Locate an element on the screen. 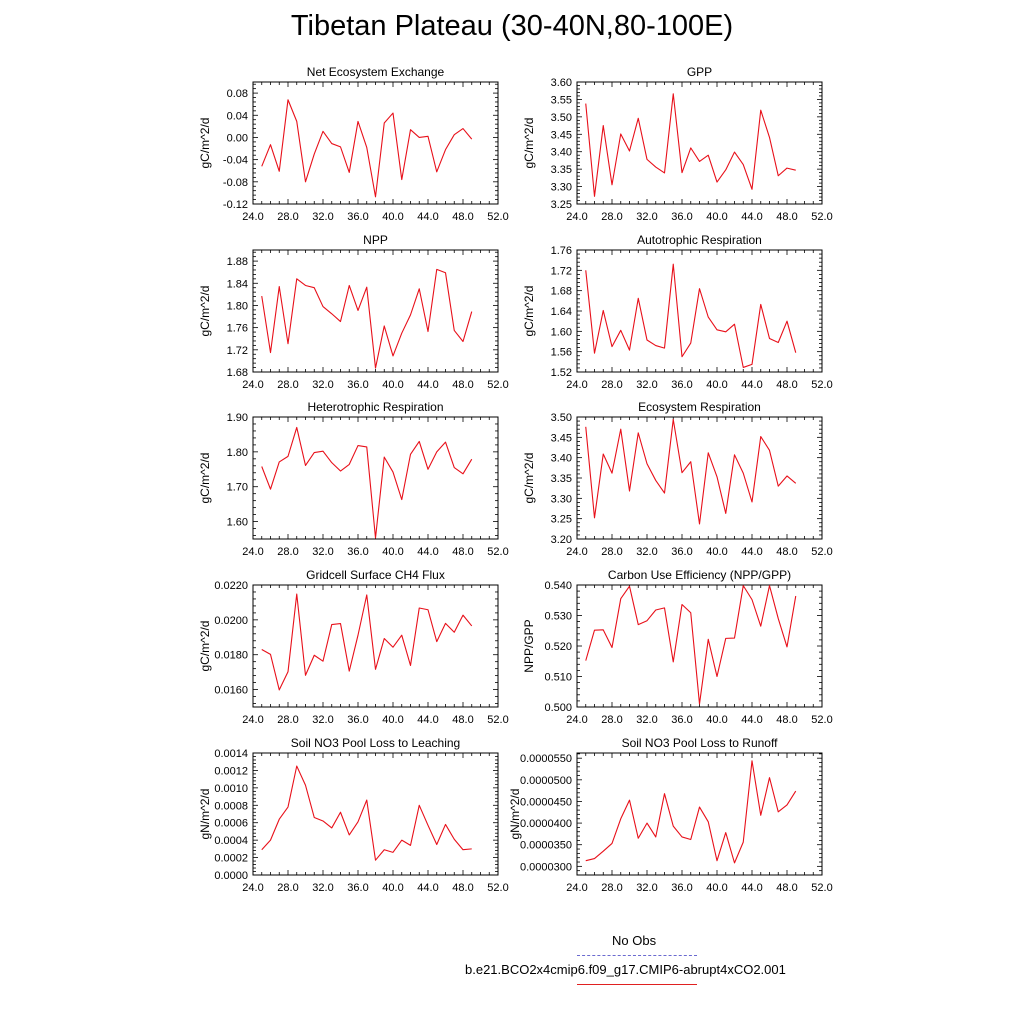  y-tick-label: 0.0180 is located at coordinates (231, 656).